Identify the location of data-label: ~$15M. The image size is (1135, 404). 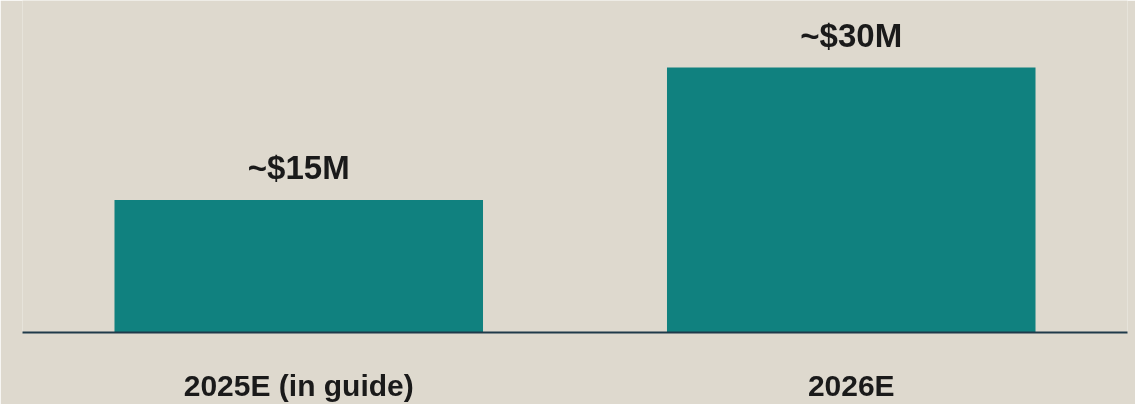
(298, 168).